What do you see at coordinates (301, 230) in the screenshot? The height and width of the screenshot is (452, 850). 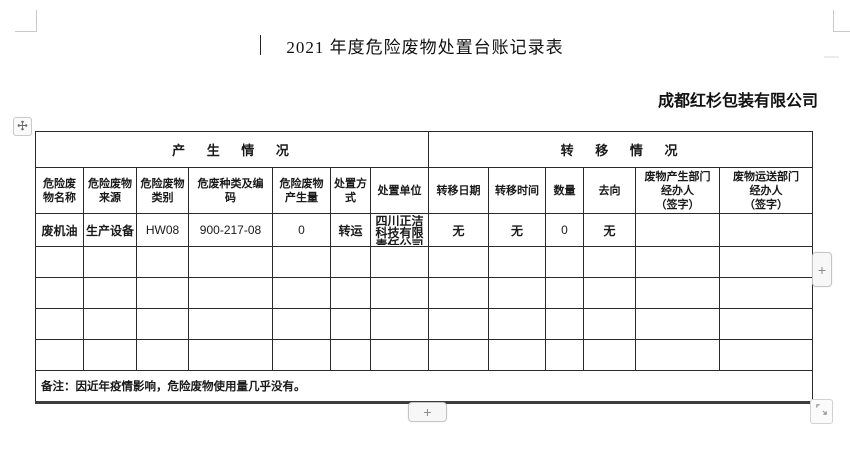 I see `cell-amount: 0` at bounding box center [301, 230].